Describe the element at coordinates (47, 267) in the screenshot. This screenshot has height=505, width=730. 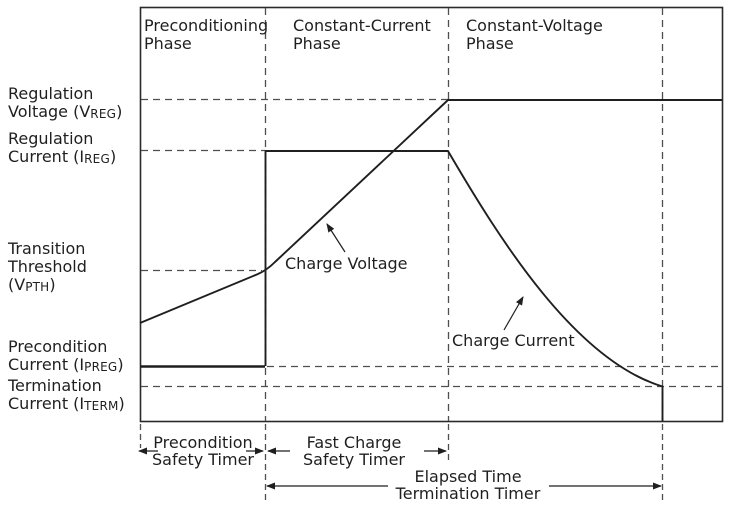
I see `label-transition-threshold: Transition Threshold (VPTH)` at that location.